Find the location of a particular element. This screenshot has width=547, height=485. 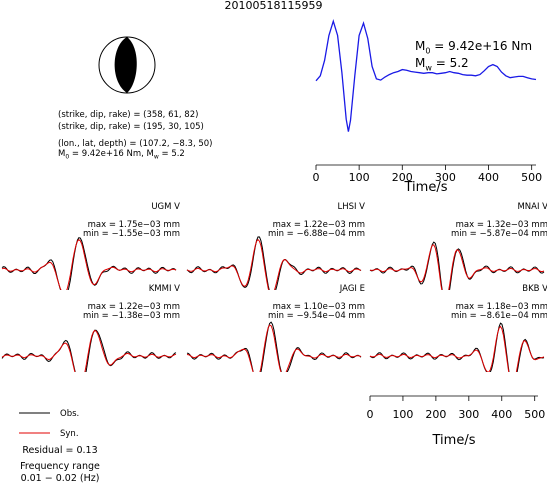

location-depth: (lon., lat, depth) = (107.2, −8.3, 50) is located at coordinates (135, 144).